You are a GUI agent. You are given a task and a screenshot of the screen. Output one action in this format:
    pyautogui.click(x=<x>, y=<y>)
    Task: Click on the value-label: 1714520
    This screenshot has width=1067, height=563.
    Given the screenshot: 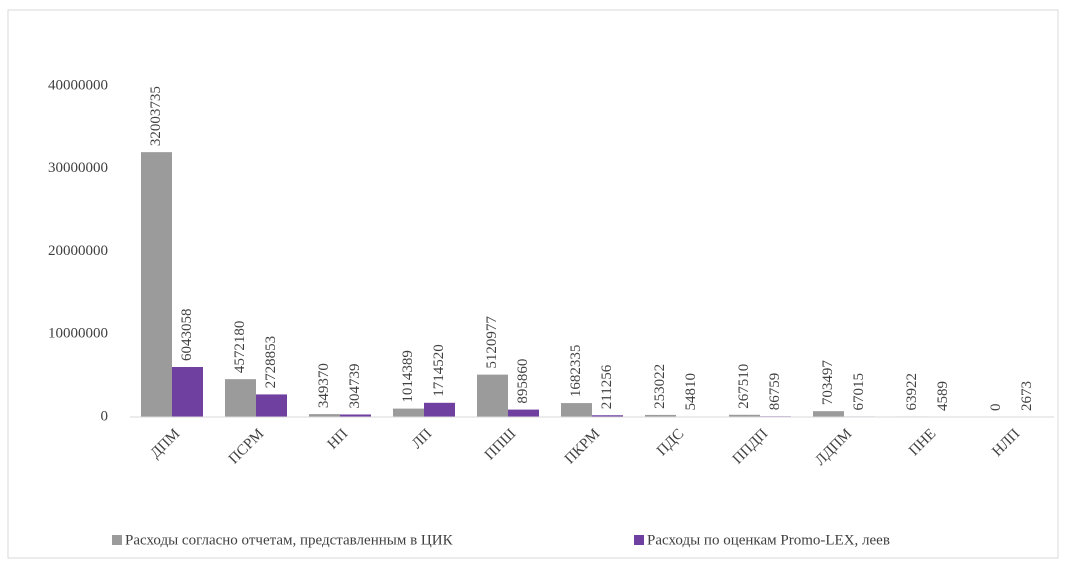 What is the action you would take?
    pyautogui.click(x=439, y=370)
    